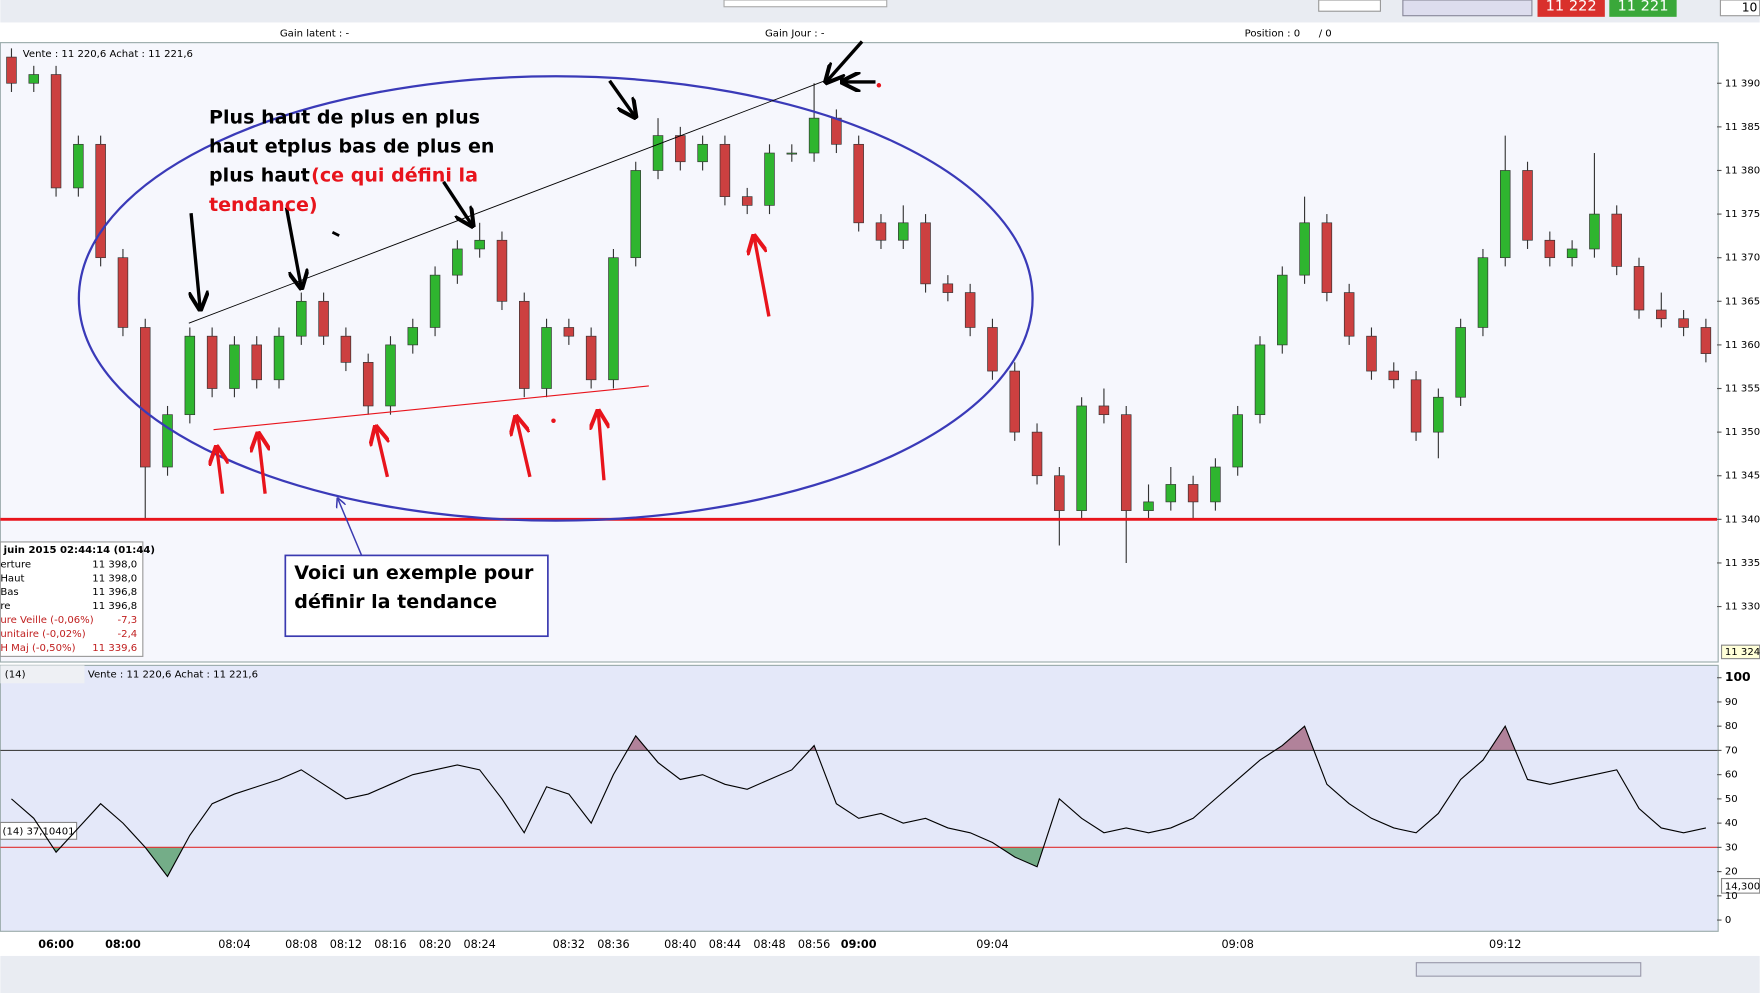  I want to click on buy-price: 11 221, so click(1642, 7).